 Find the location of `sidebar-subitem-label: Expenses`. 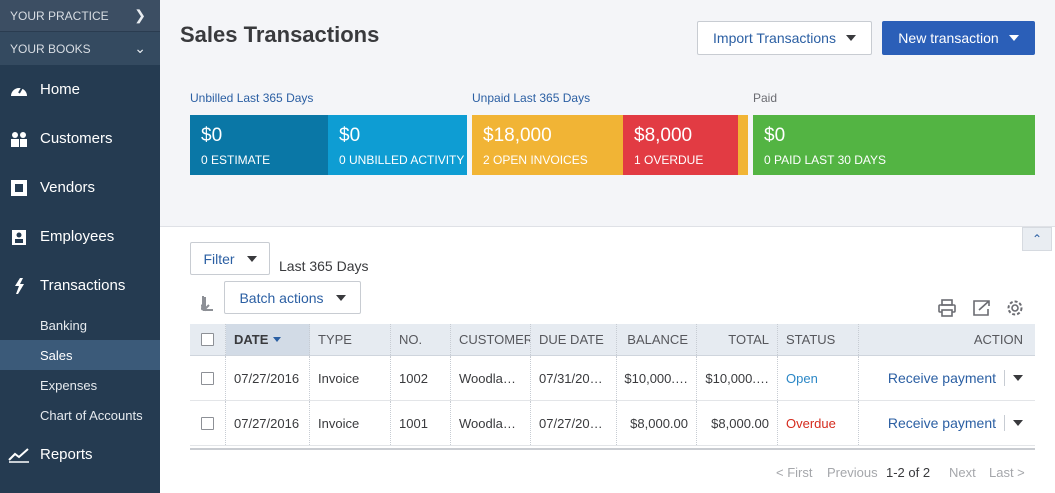

sidebar-subitem-label: Expenses is located at coordinates (69, 385).